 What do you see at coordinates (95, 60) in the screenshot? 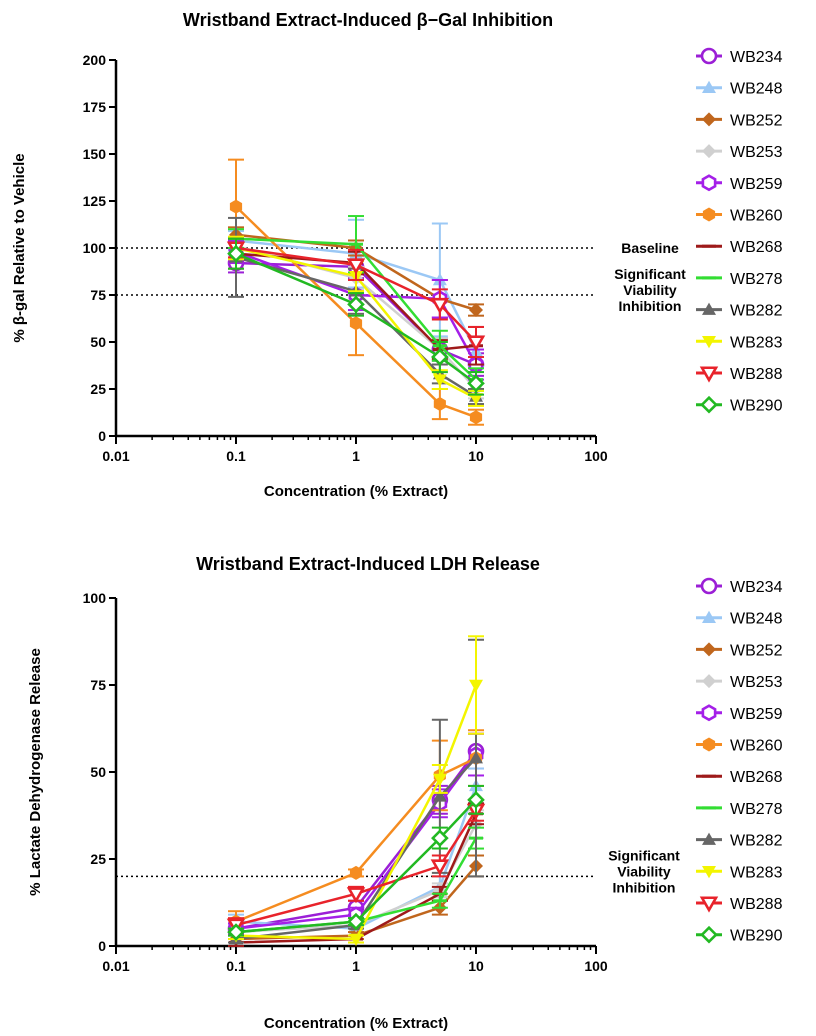
I see `y-tick-label: 200` at bounding box center [95, 60].